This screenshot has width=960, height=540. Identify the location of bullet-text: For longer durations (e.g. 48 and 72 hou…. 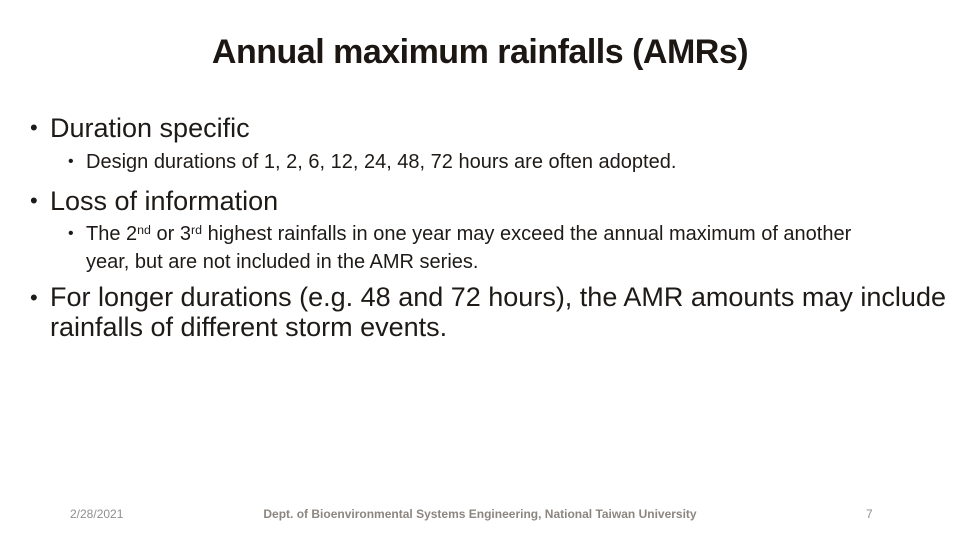
(498, 312).